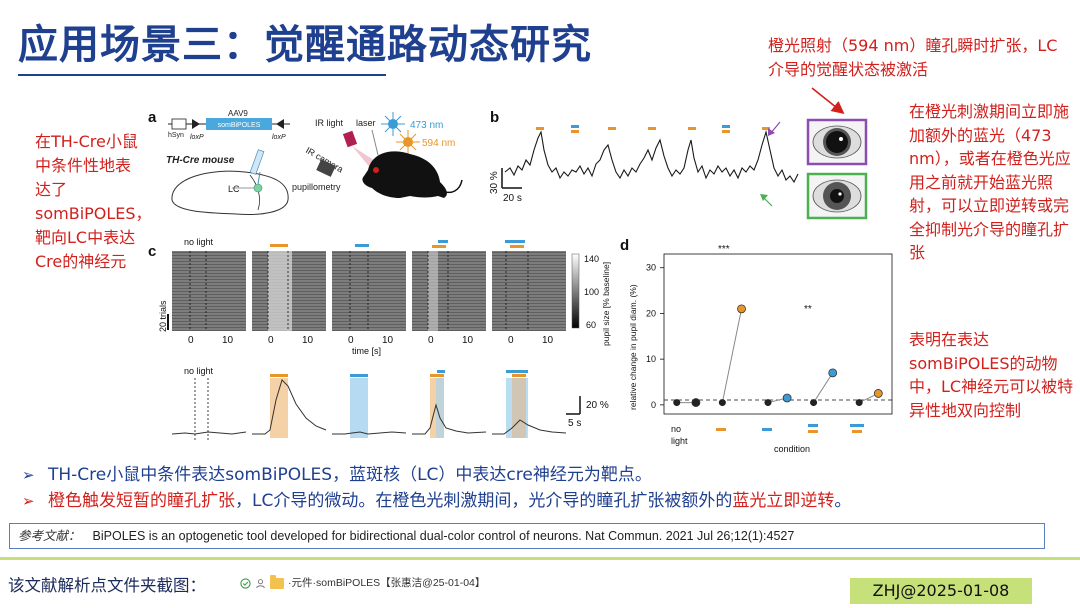  What do you see at coordinates (379, 338) in the screenshot?
I see `panel-c: c no light` at bounding box center [379, 338].